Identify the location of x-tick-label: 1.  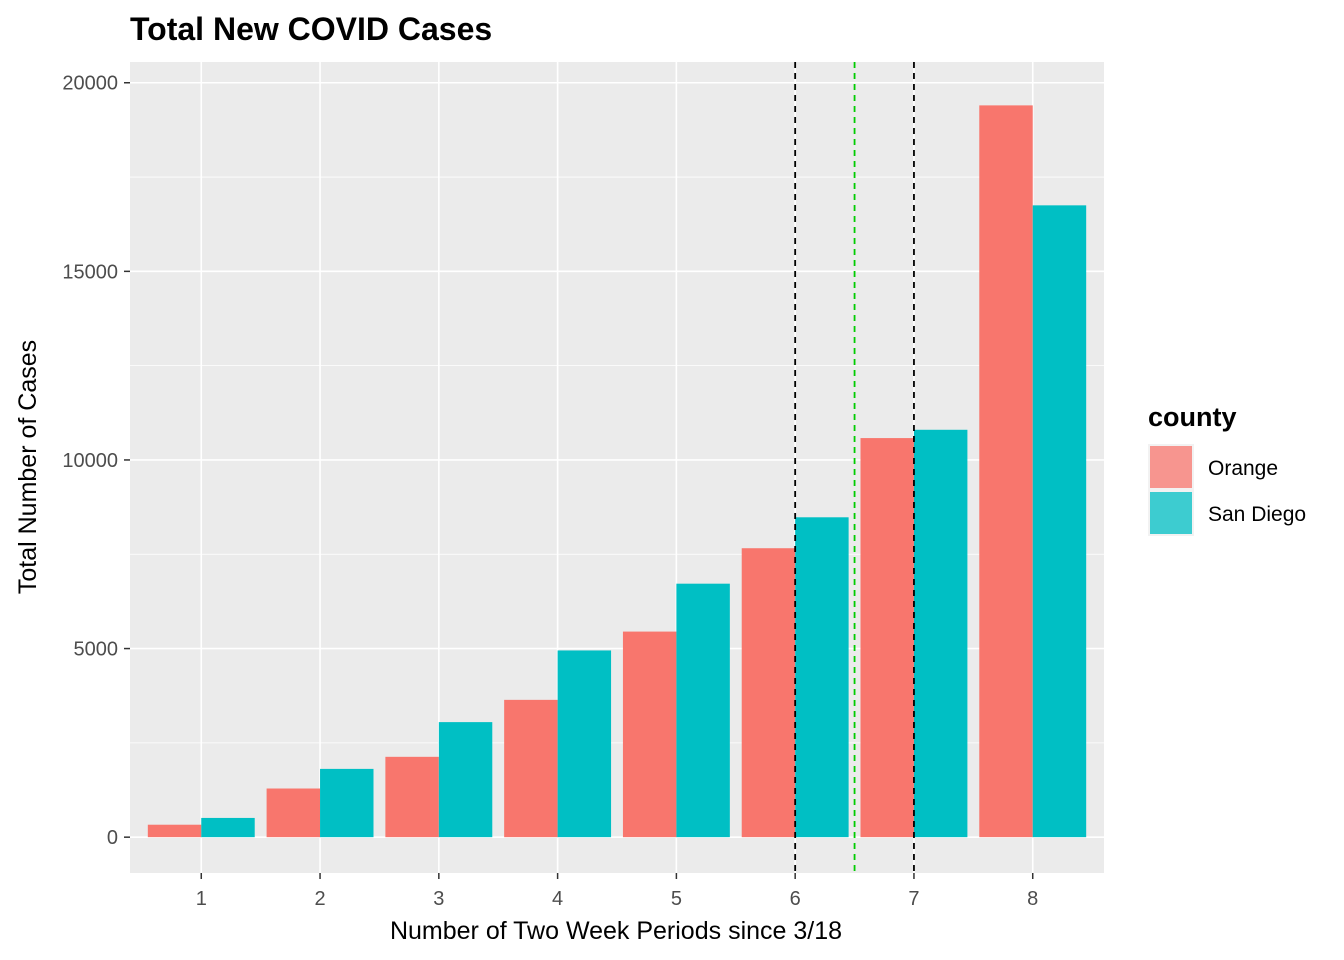
(201, 899).